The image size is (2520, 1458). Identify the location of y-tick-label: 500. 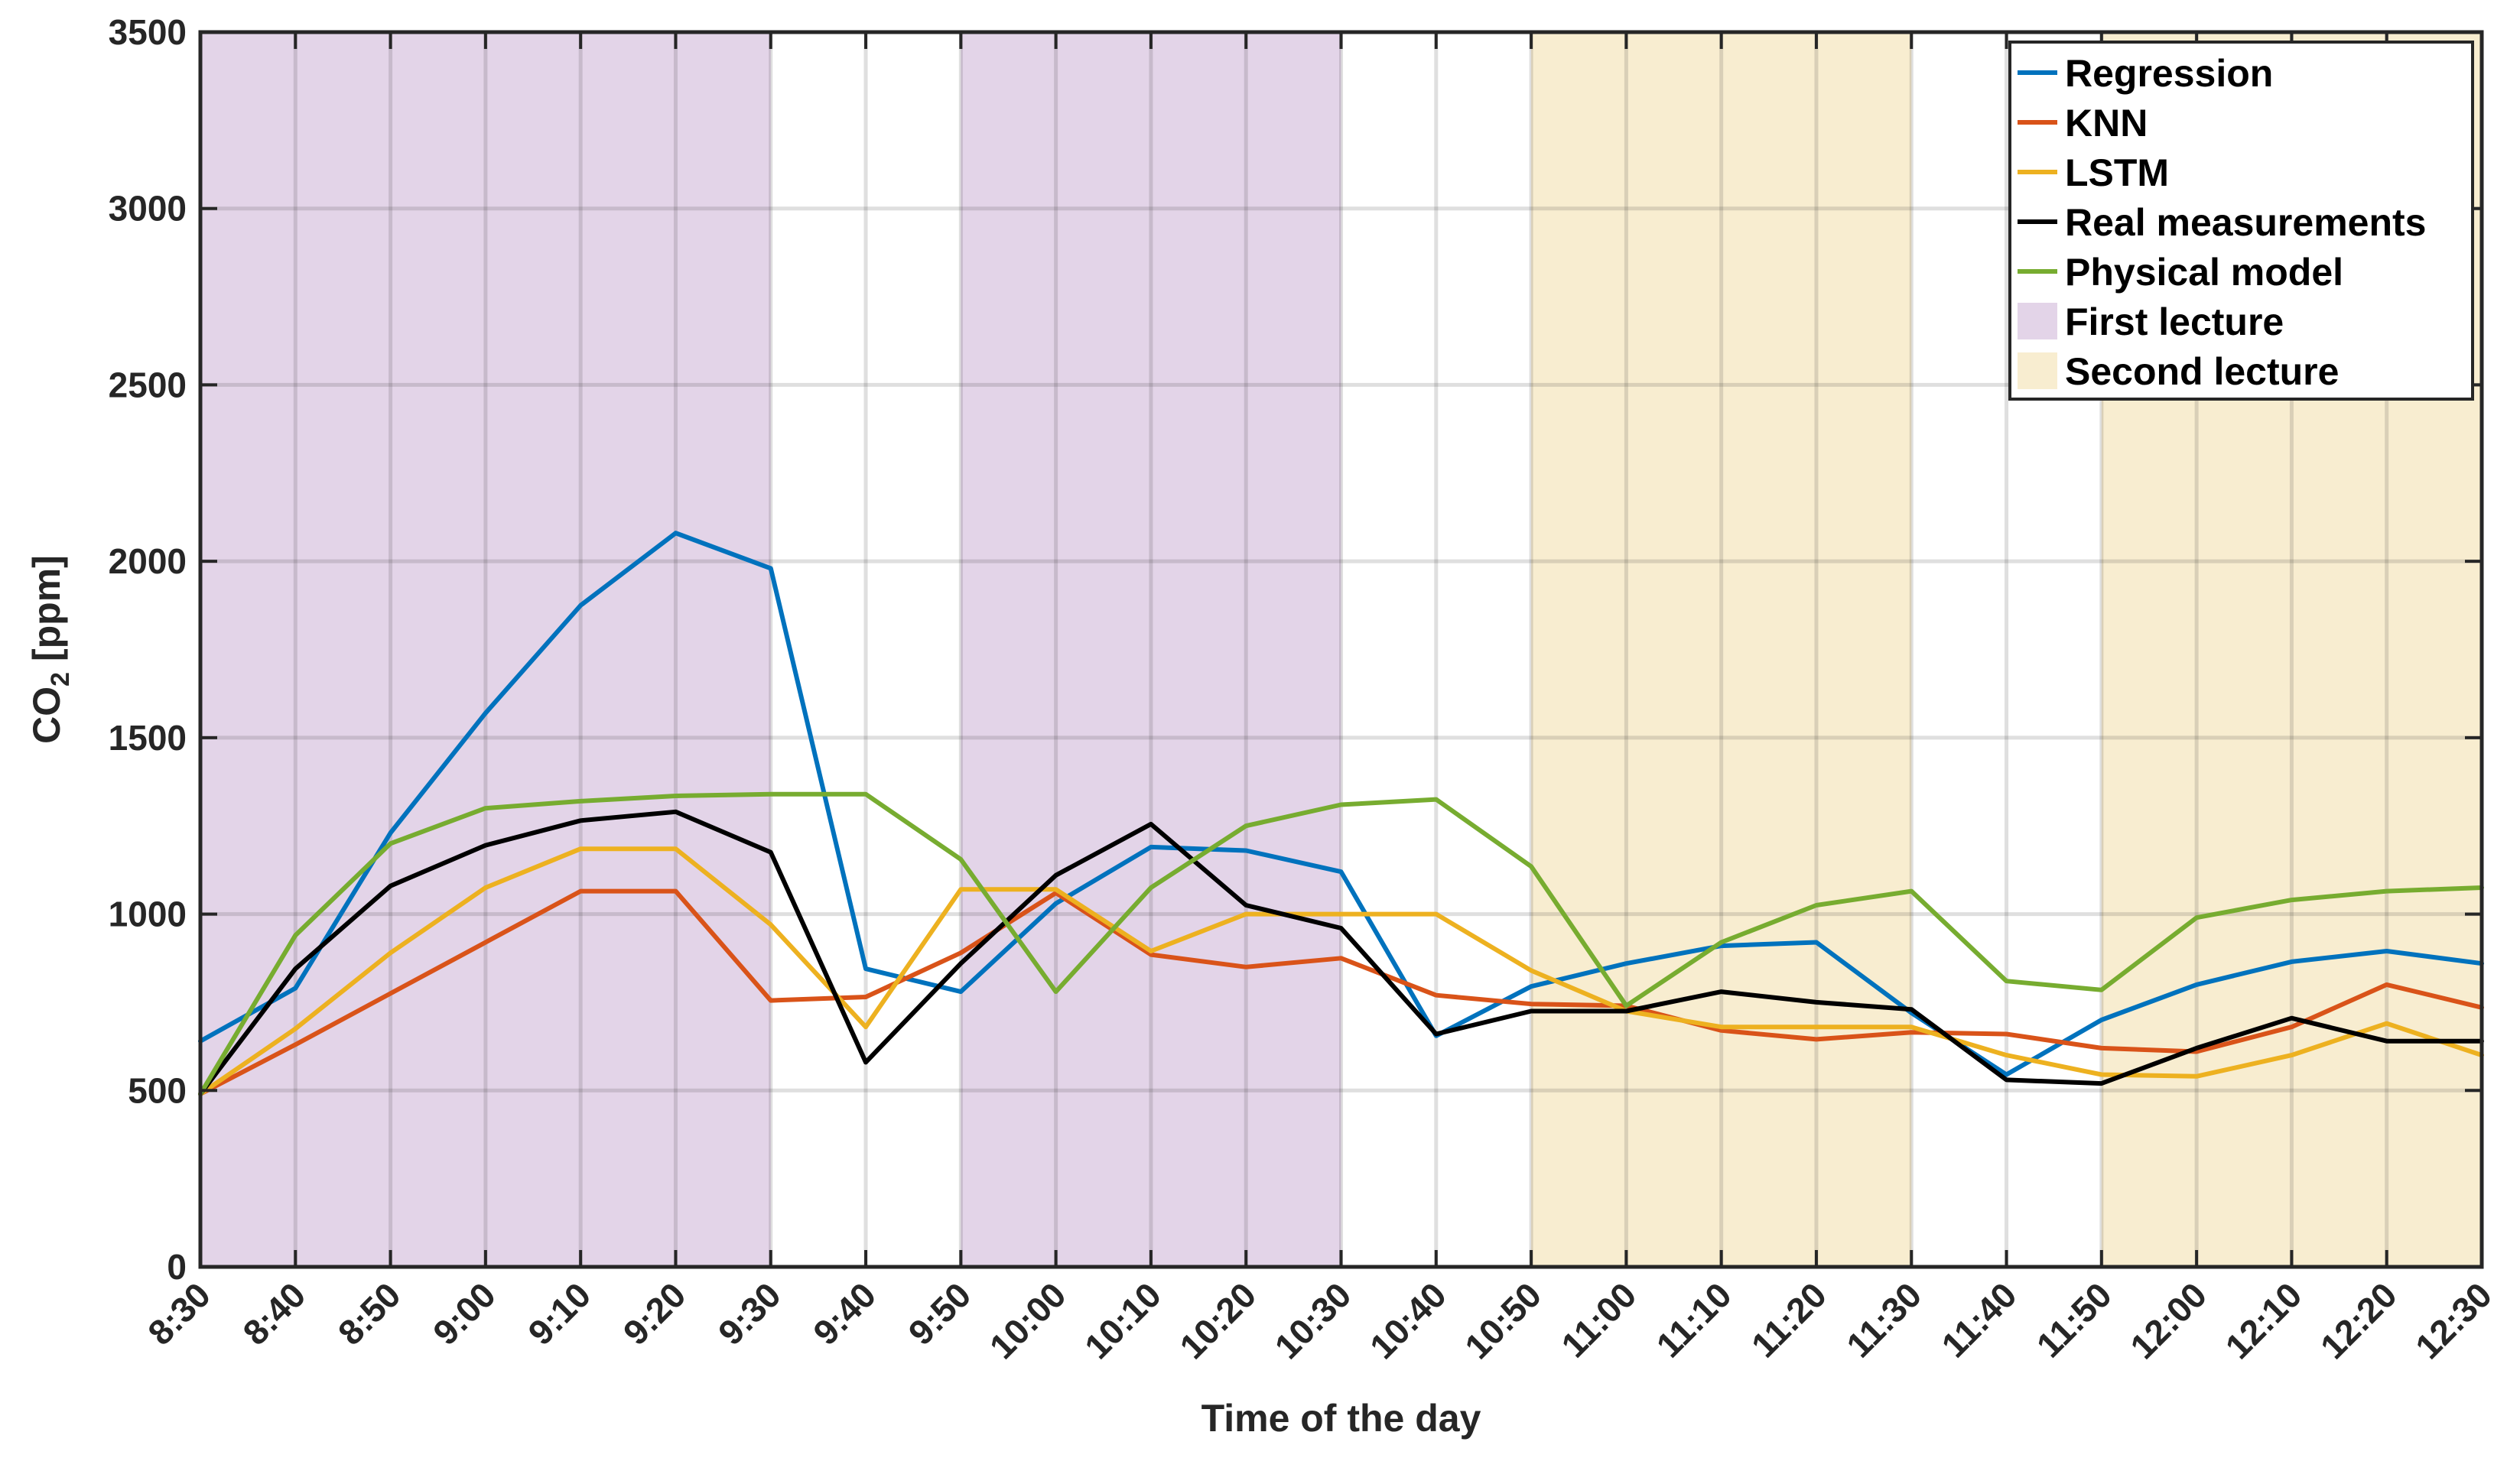
(157, 1090).